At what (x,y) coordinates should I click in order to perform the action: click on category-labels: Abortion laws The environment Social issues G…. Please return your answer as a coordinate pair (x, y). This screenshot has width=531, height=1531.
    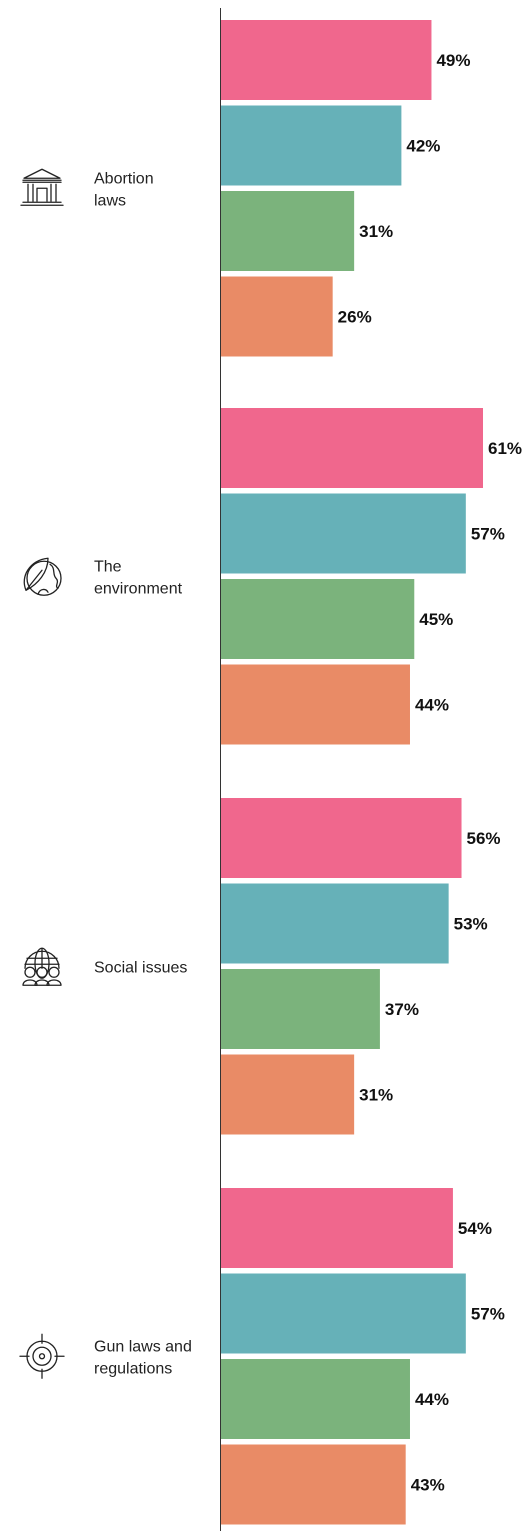
    Looking at the image, I should click on (143, 773).